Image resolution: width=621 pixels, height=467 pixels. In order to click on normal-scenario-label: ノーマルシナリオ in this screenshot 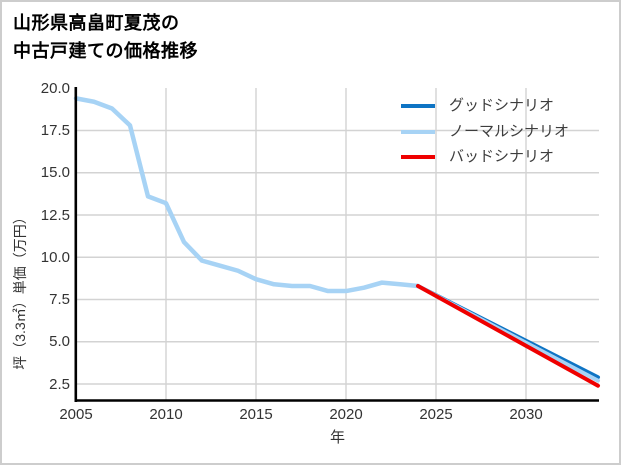, I will do `click(509, 131)`.